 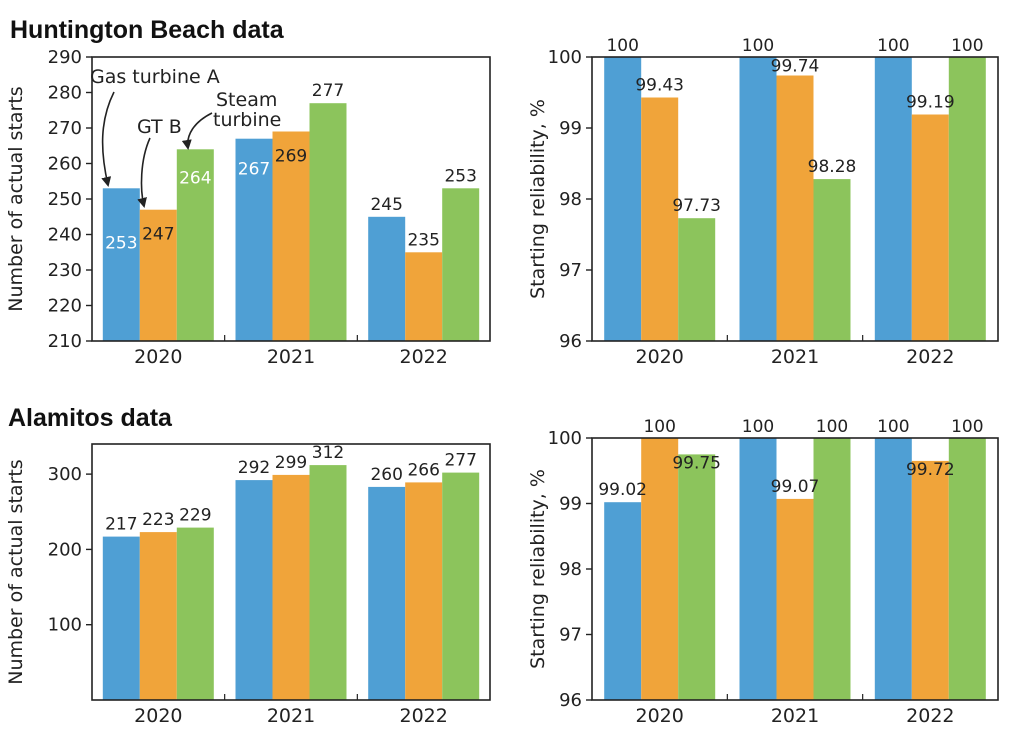 I want to click on xtick-label-huntington-reliability-2020: 2020, so click(x=659, y=357).